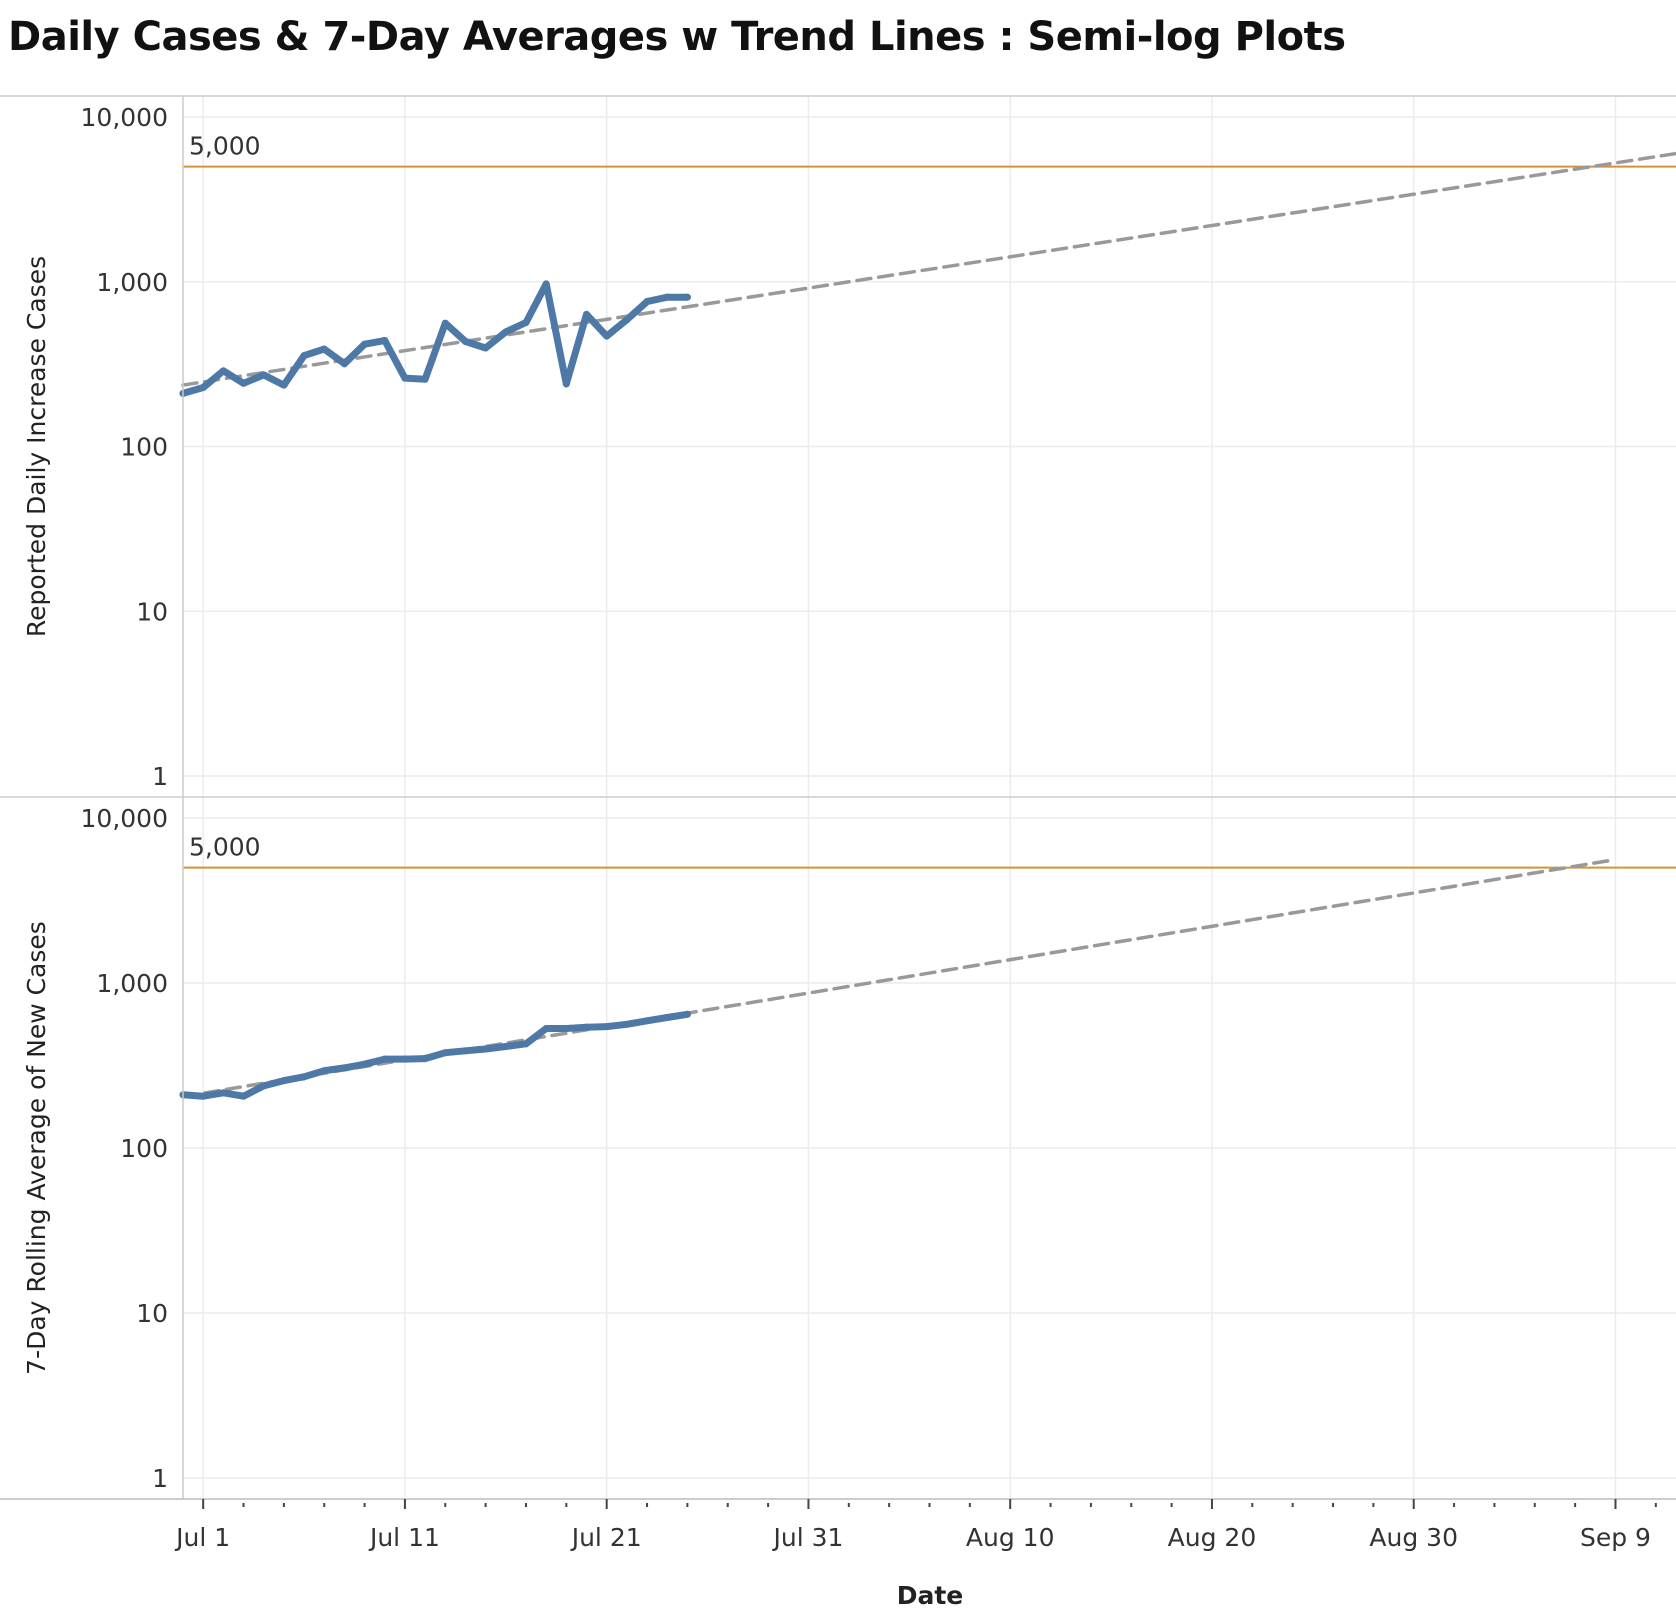 The width and height of the screenshot is (1676, 1624). What do you see at coordinates (1212, 1537) in the screenshot?
I see `x-tick-label: Aug 20` at bounding box center [1212, 1537].